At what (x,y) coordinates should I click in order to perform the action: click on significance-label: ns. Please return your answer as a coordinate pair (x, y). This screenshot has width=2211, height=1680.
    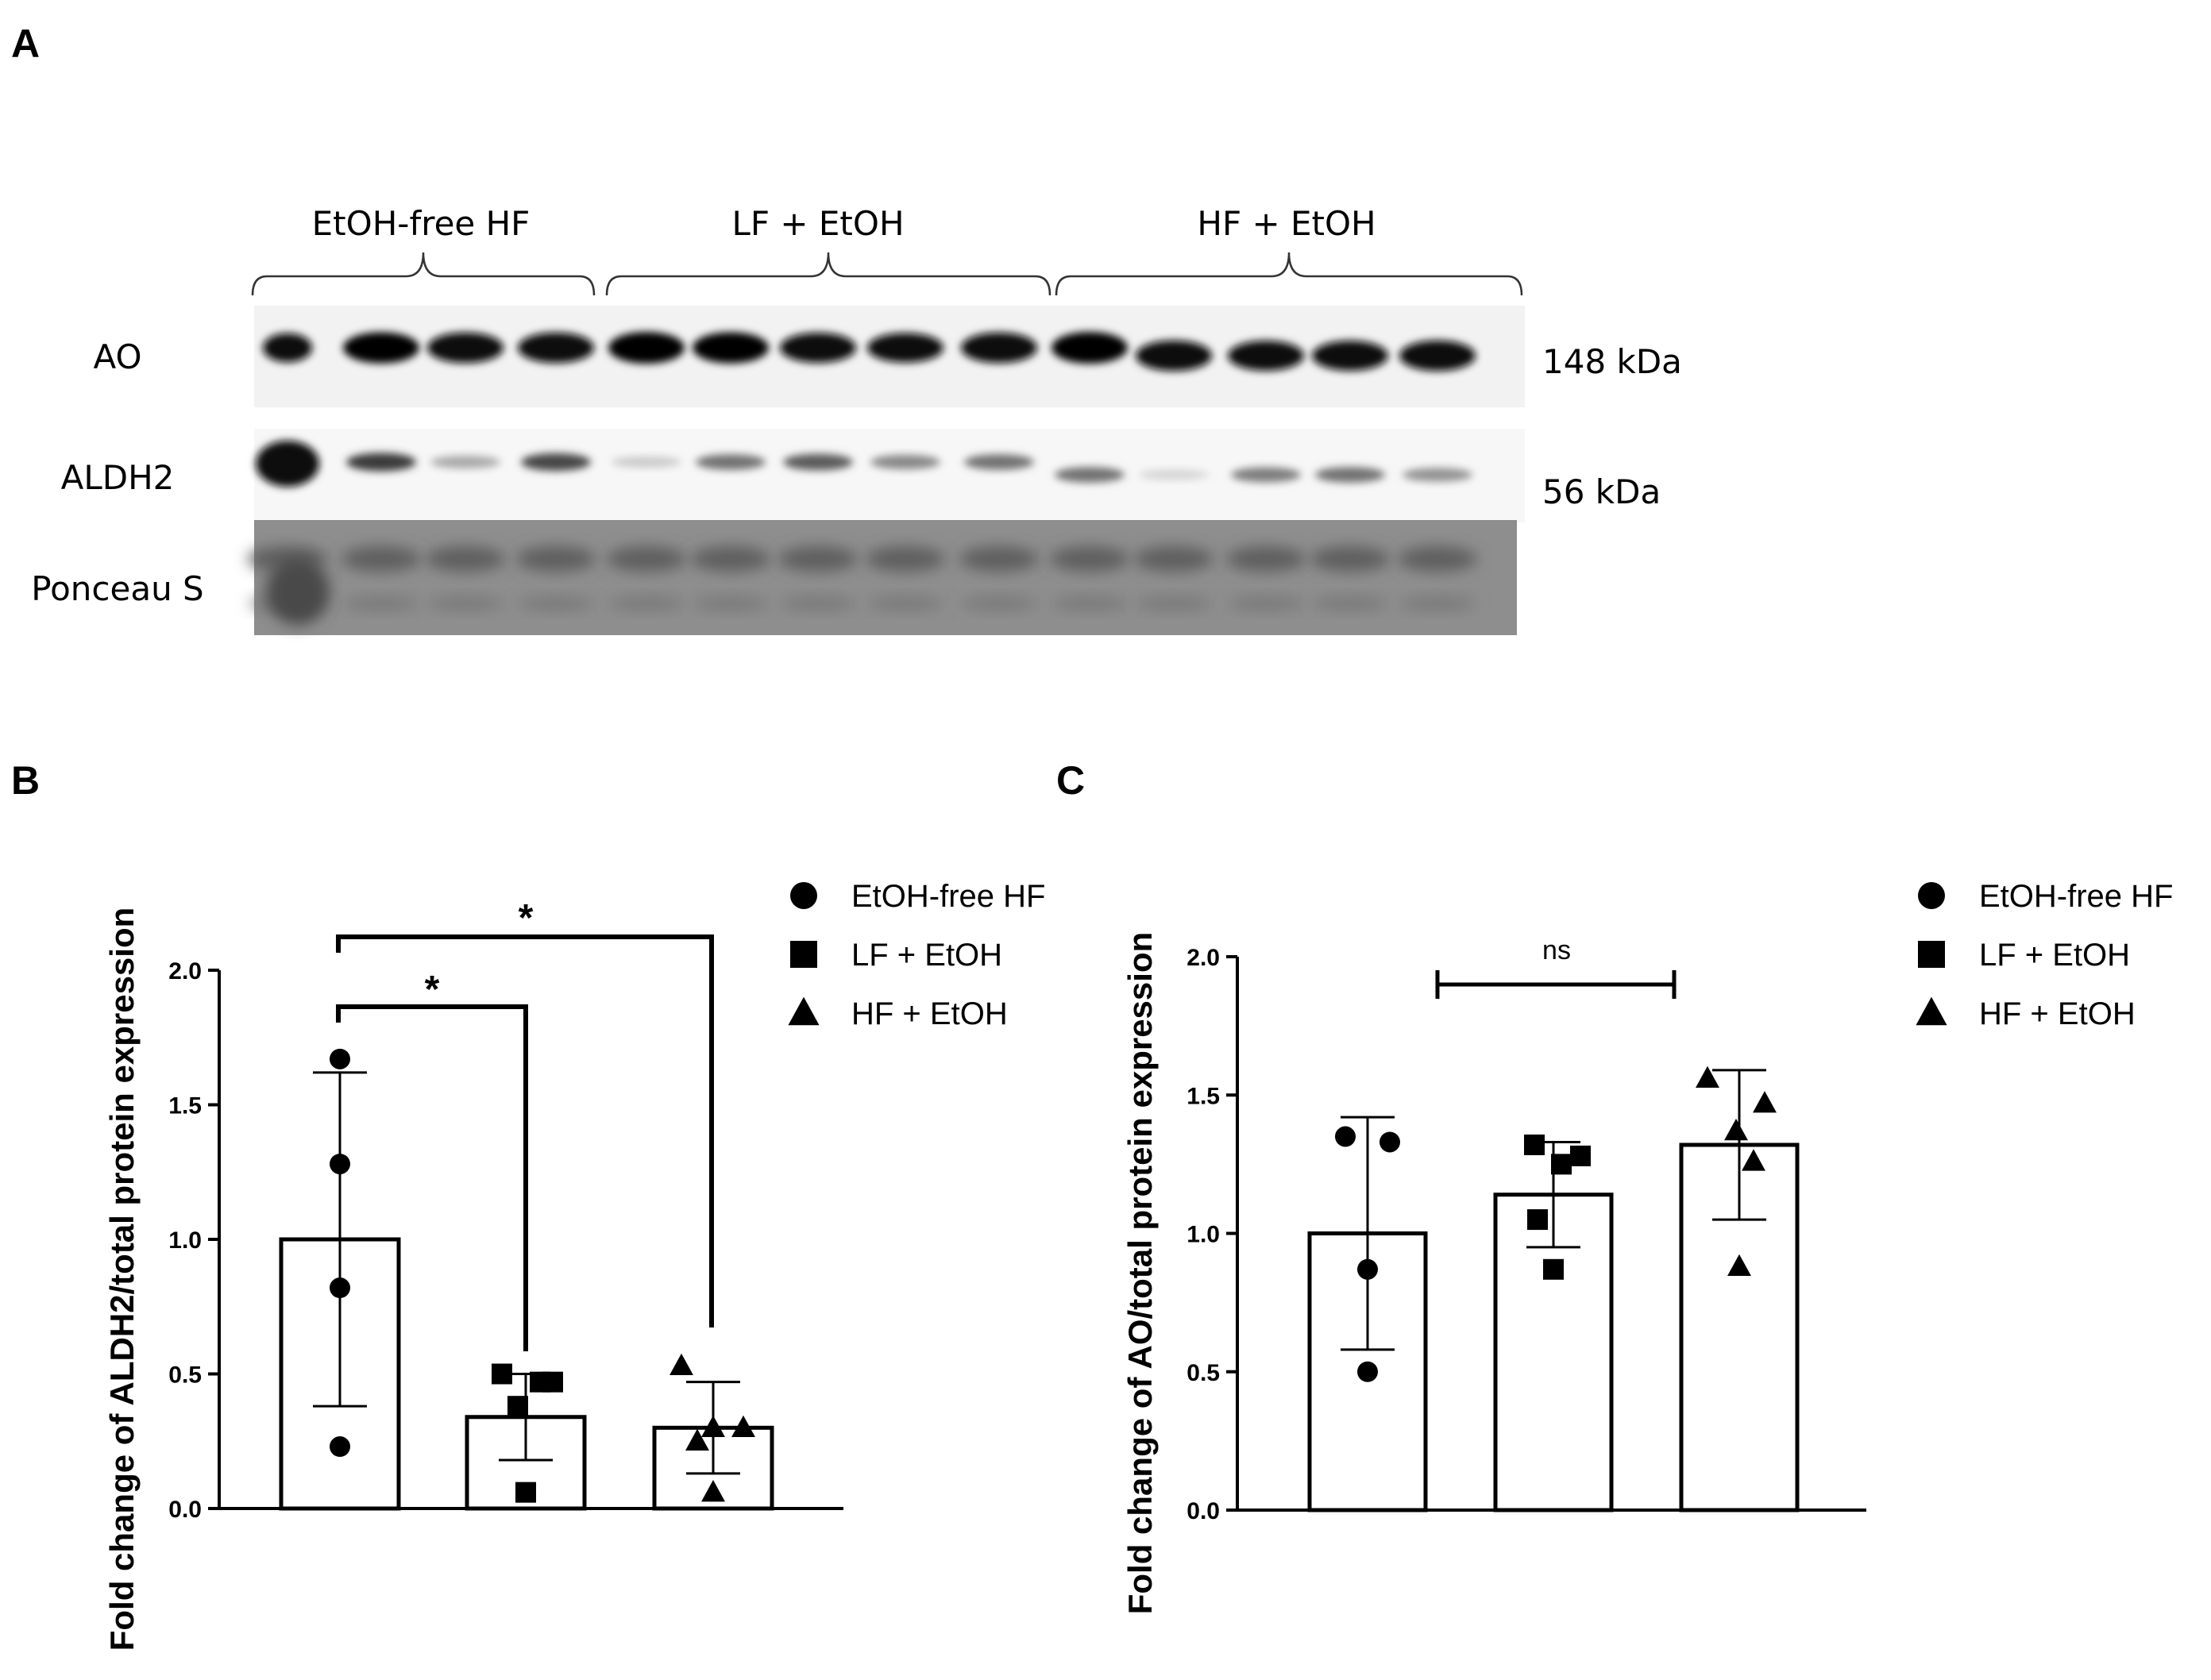
    Looking at the image, I should click on (1556, 950).